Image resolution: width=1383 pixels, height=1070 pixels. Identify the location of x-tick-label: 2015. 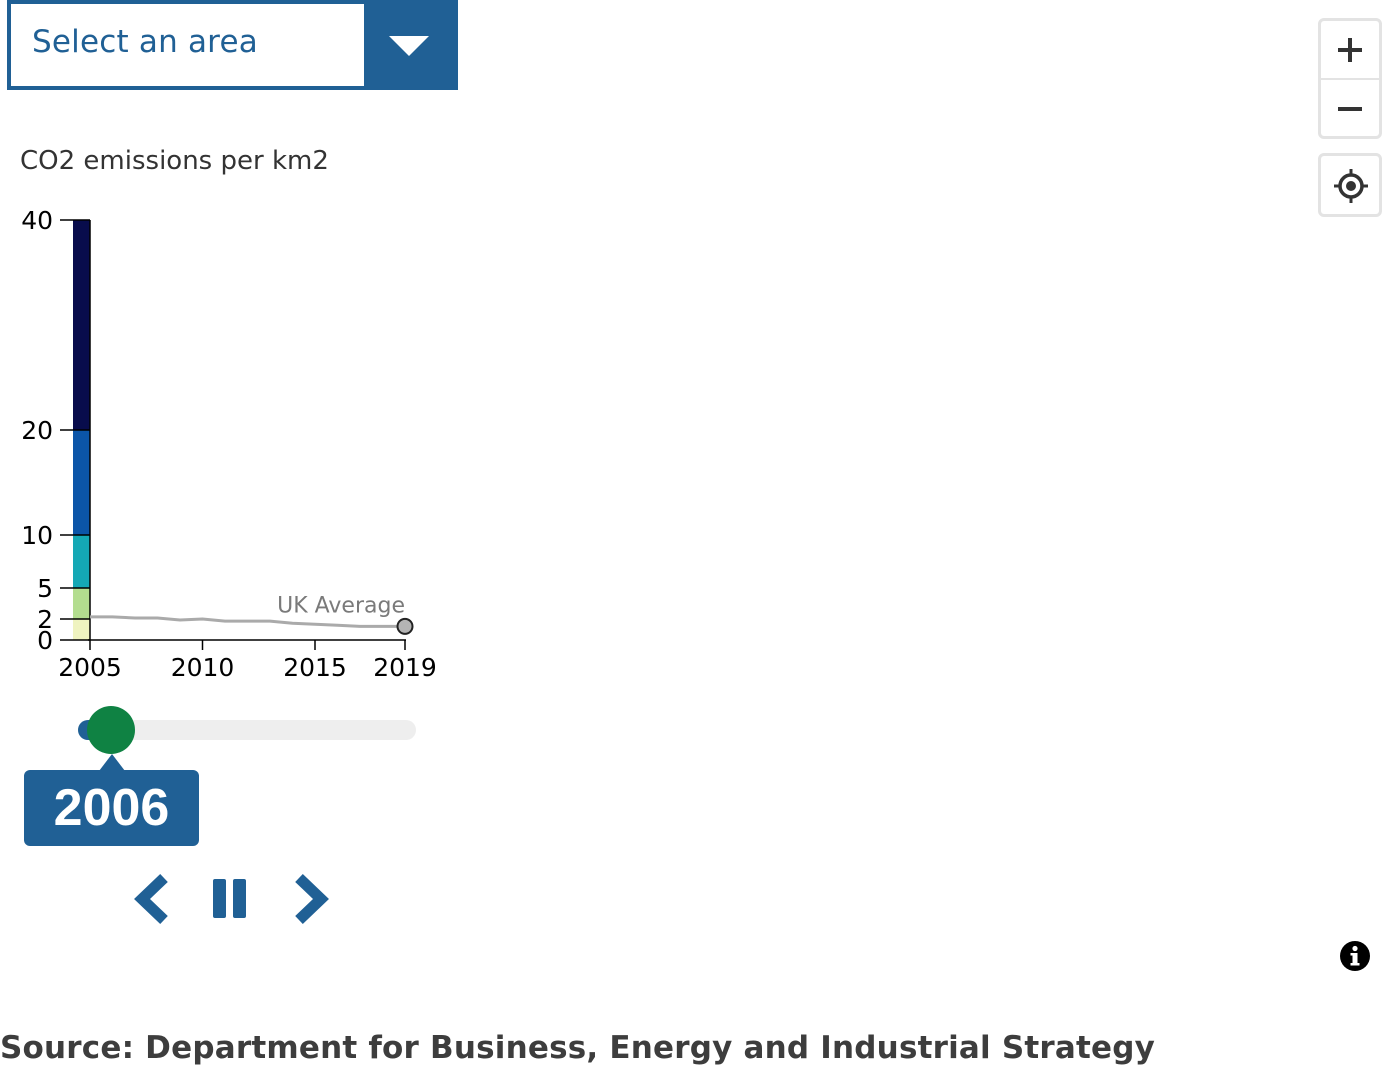
(315, 667).